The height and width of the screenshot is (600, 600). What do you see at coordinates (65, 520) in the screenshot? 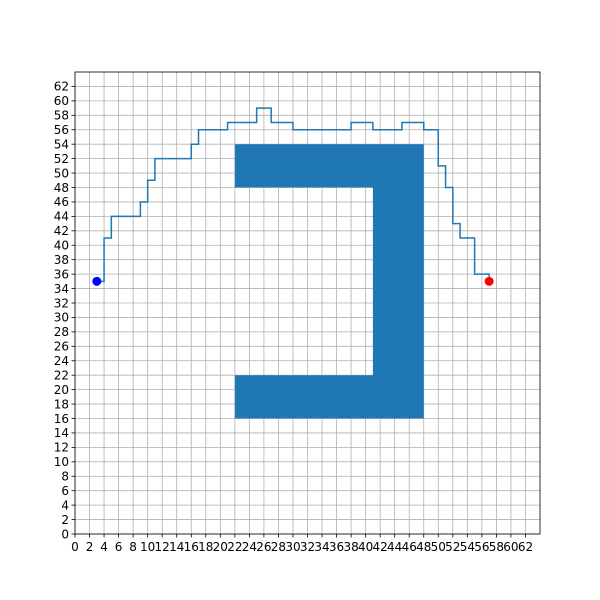
I see `y-tick-label: 2` at bounding box center [65, 520].